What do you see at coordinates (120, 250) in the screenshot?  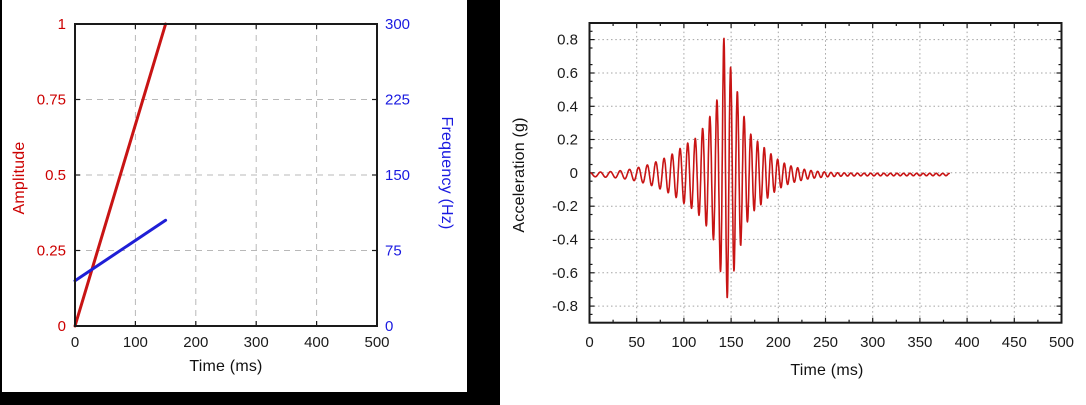 I see `series-frequency-sweep` at bounding box center [120, 250].